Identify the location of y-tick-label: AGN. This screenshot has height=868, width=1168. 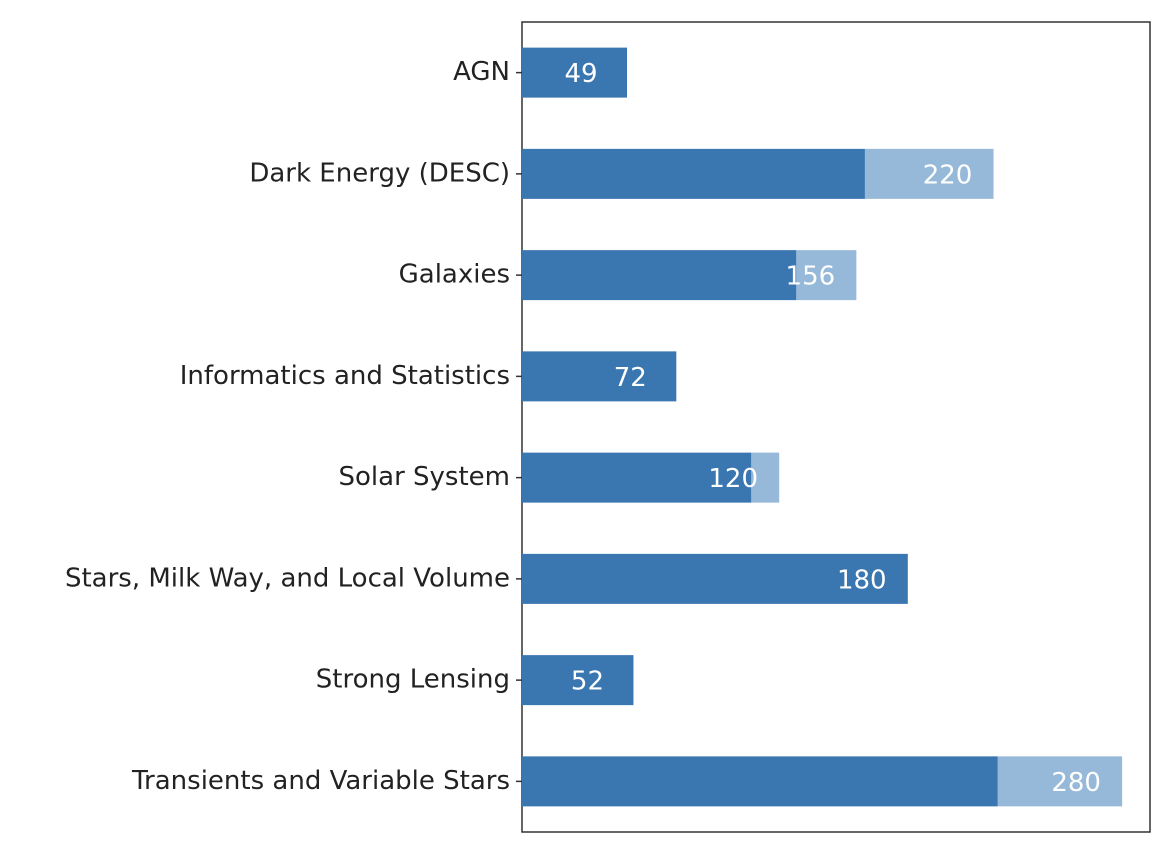
(481, 72).